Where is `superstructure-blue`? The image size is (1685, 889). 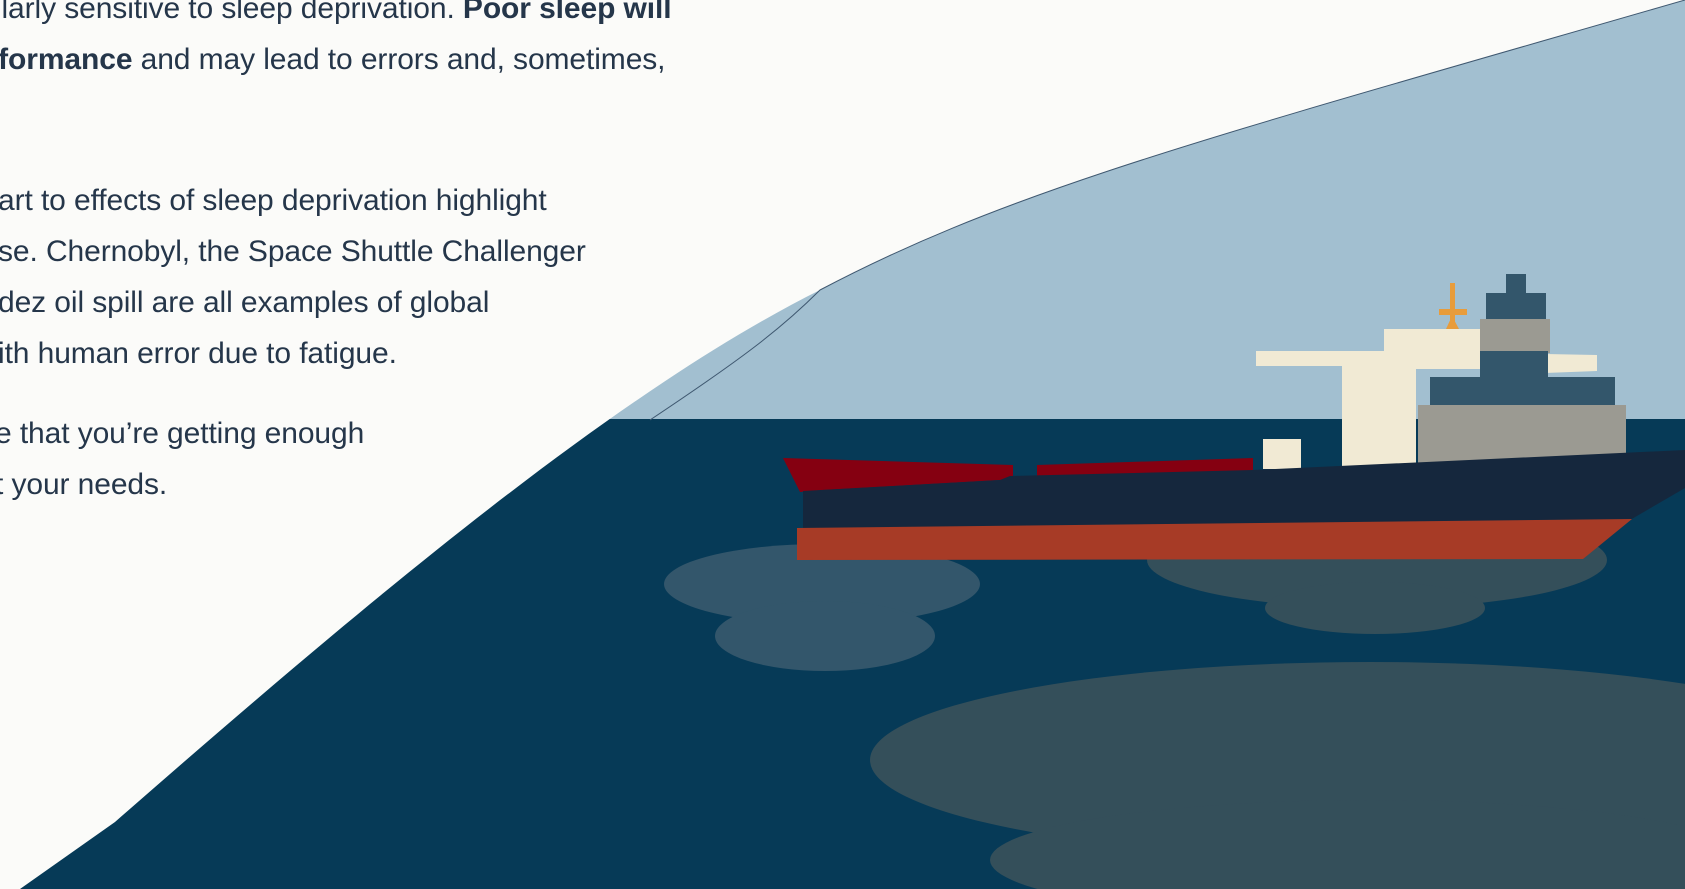 superstructure-blue is located at coordinates (1514, 366).